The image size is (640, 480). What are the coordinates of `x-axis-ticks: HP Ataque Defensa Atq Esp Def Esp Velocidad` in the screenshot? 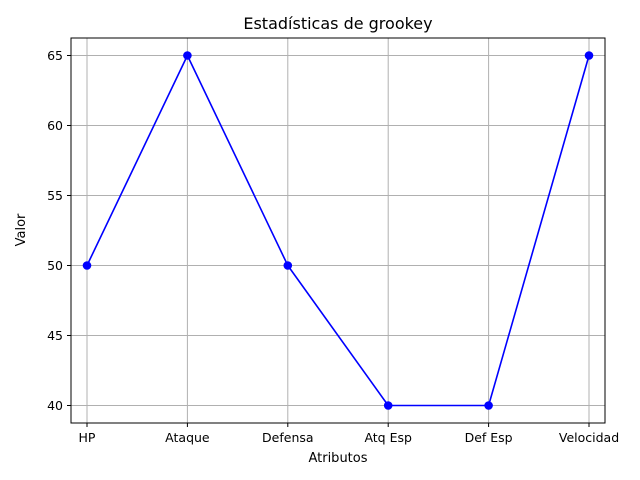 It's located at (349, 434).